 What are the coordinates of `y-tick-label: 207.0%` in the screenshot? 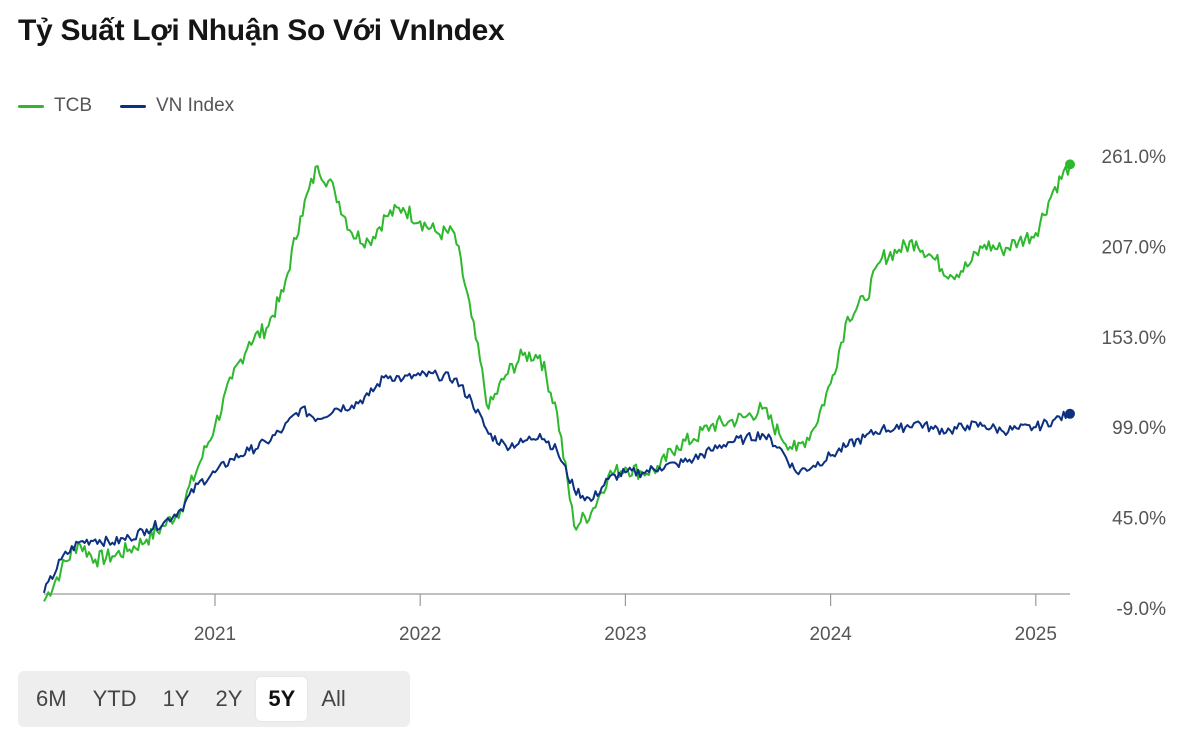 It's located at (1134, 247).